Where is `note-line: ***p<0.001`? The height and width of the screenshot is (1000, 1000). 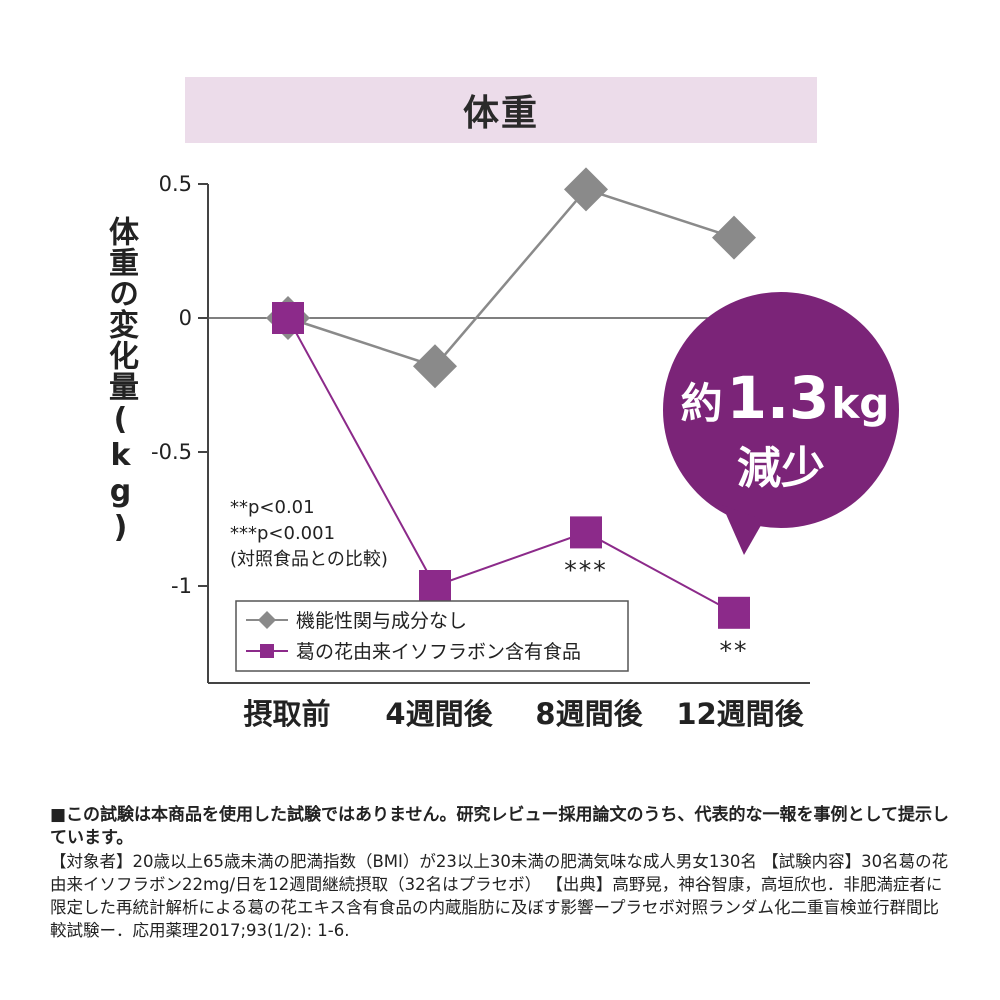
note-line: ***p<0.001 is located at coordinates (282, 533).